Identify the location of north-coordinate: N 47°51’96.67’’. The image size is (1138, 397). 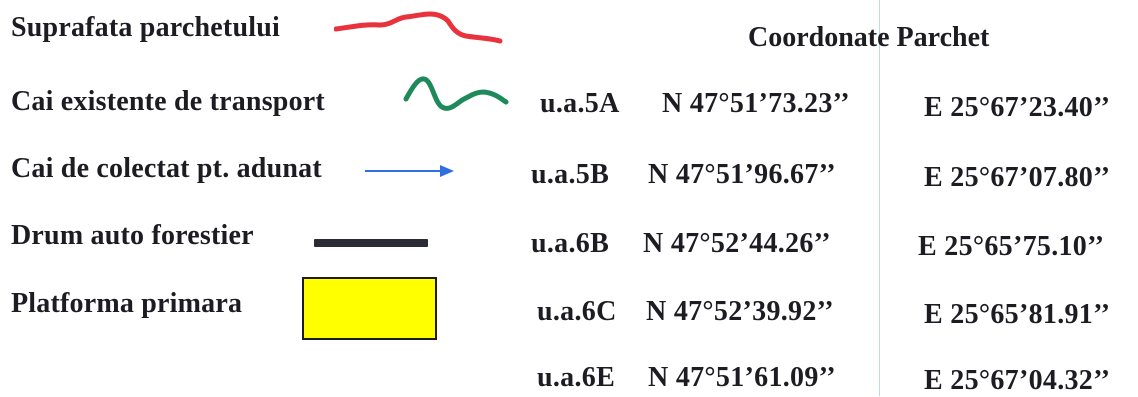
(742, 174).